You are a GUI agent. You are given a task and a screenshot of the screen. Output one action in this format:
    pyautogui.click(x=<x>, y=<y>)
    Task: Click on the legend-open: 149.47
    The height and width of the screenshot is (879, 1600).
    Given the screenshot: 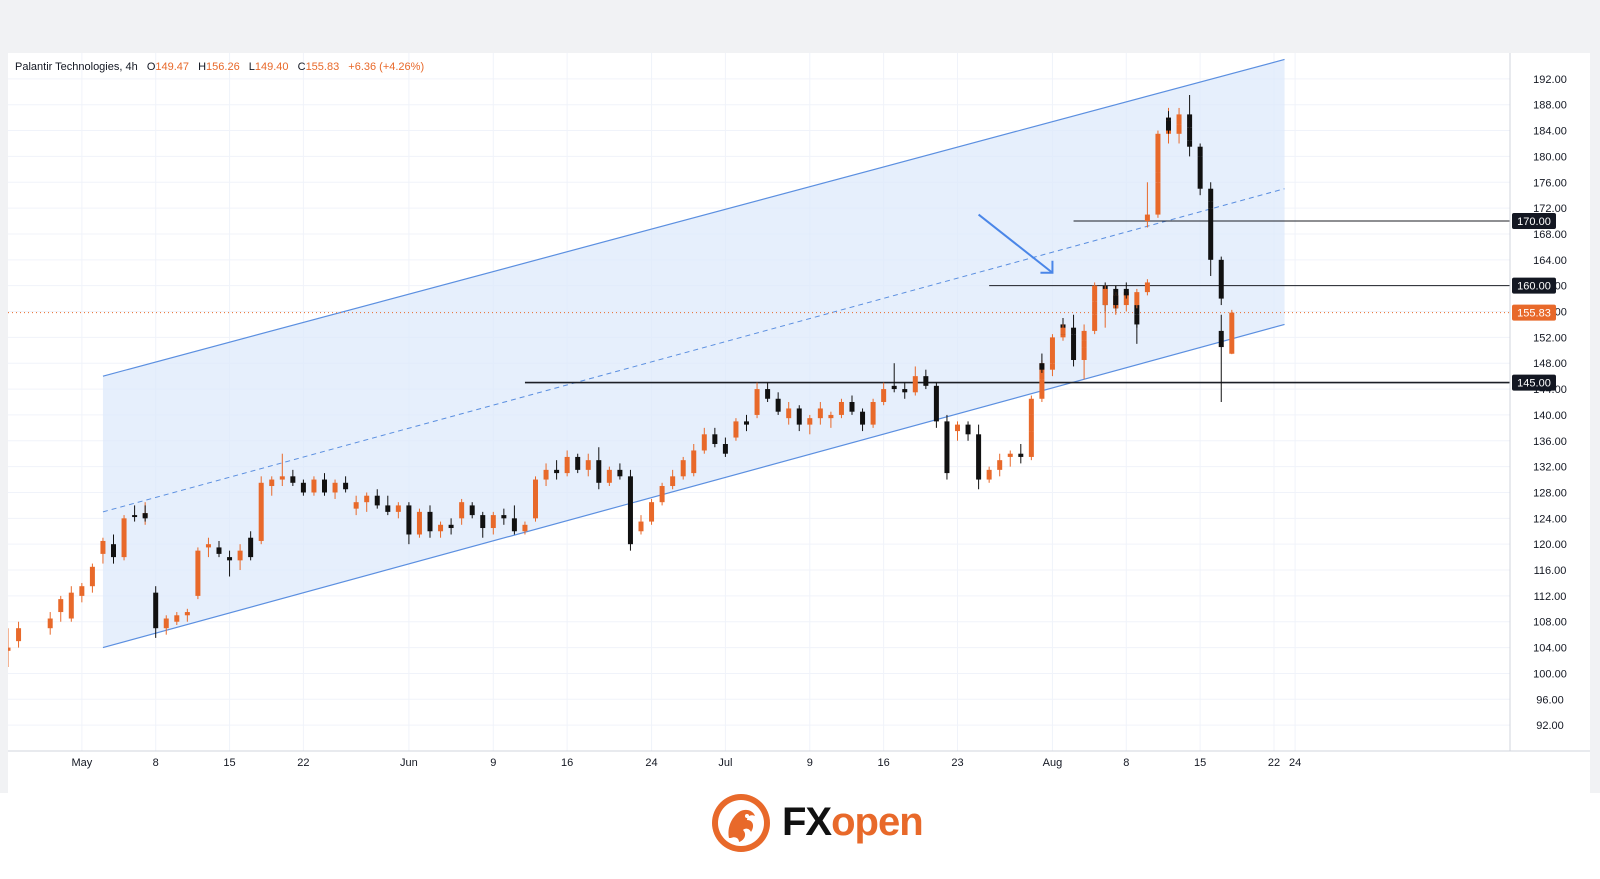 What is the action you would take?
    pyautogui.click(x=172, y=67)
    